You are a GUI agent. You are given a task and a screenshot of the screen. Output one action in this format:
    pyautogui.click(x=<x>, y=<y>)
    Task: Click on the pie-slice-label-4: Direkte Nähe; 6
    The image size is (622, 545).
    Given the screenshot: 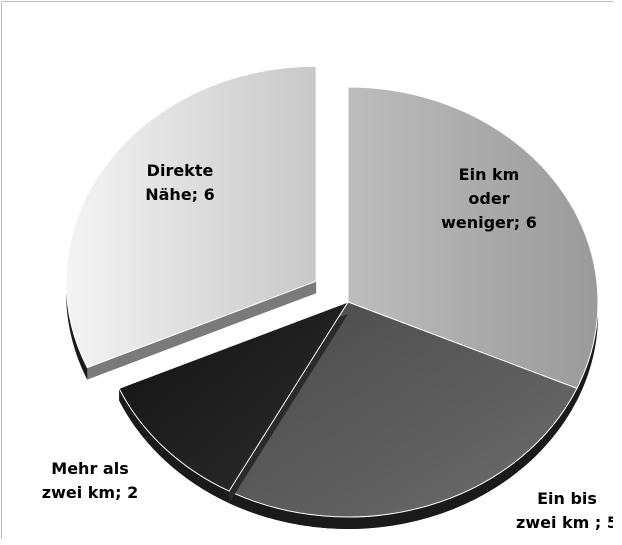 What is the action you would take?
    pyautogui.click(x=180, y=182)
    